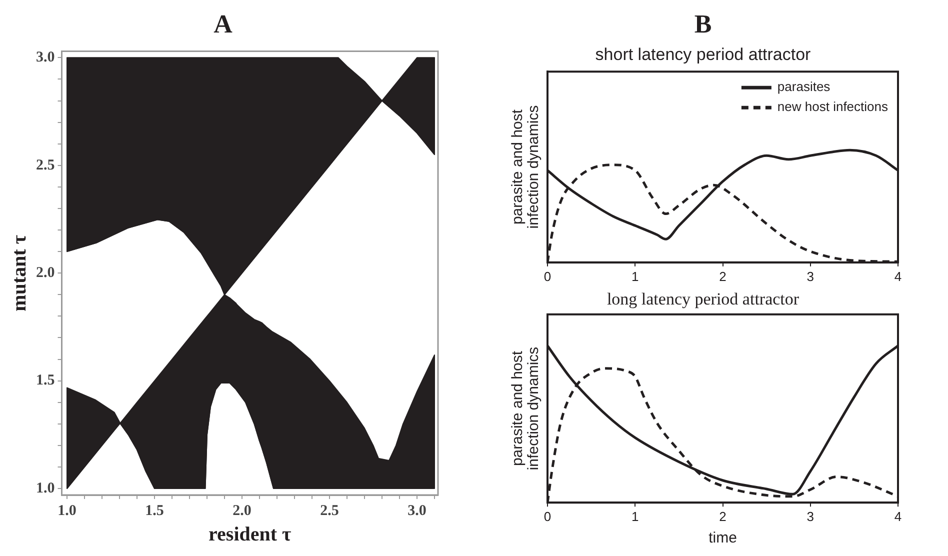  I want to click on chart-title: A, so click(223, 23).